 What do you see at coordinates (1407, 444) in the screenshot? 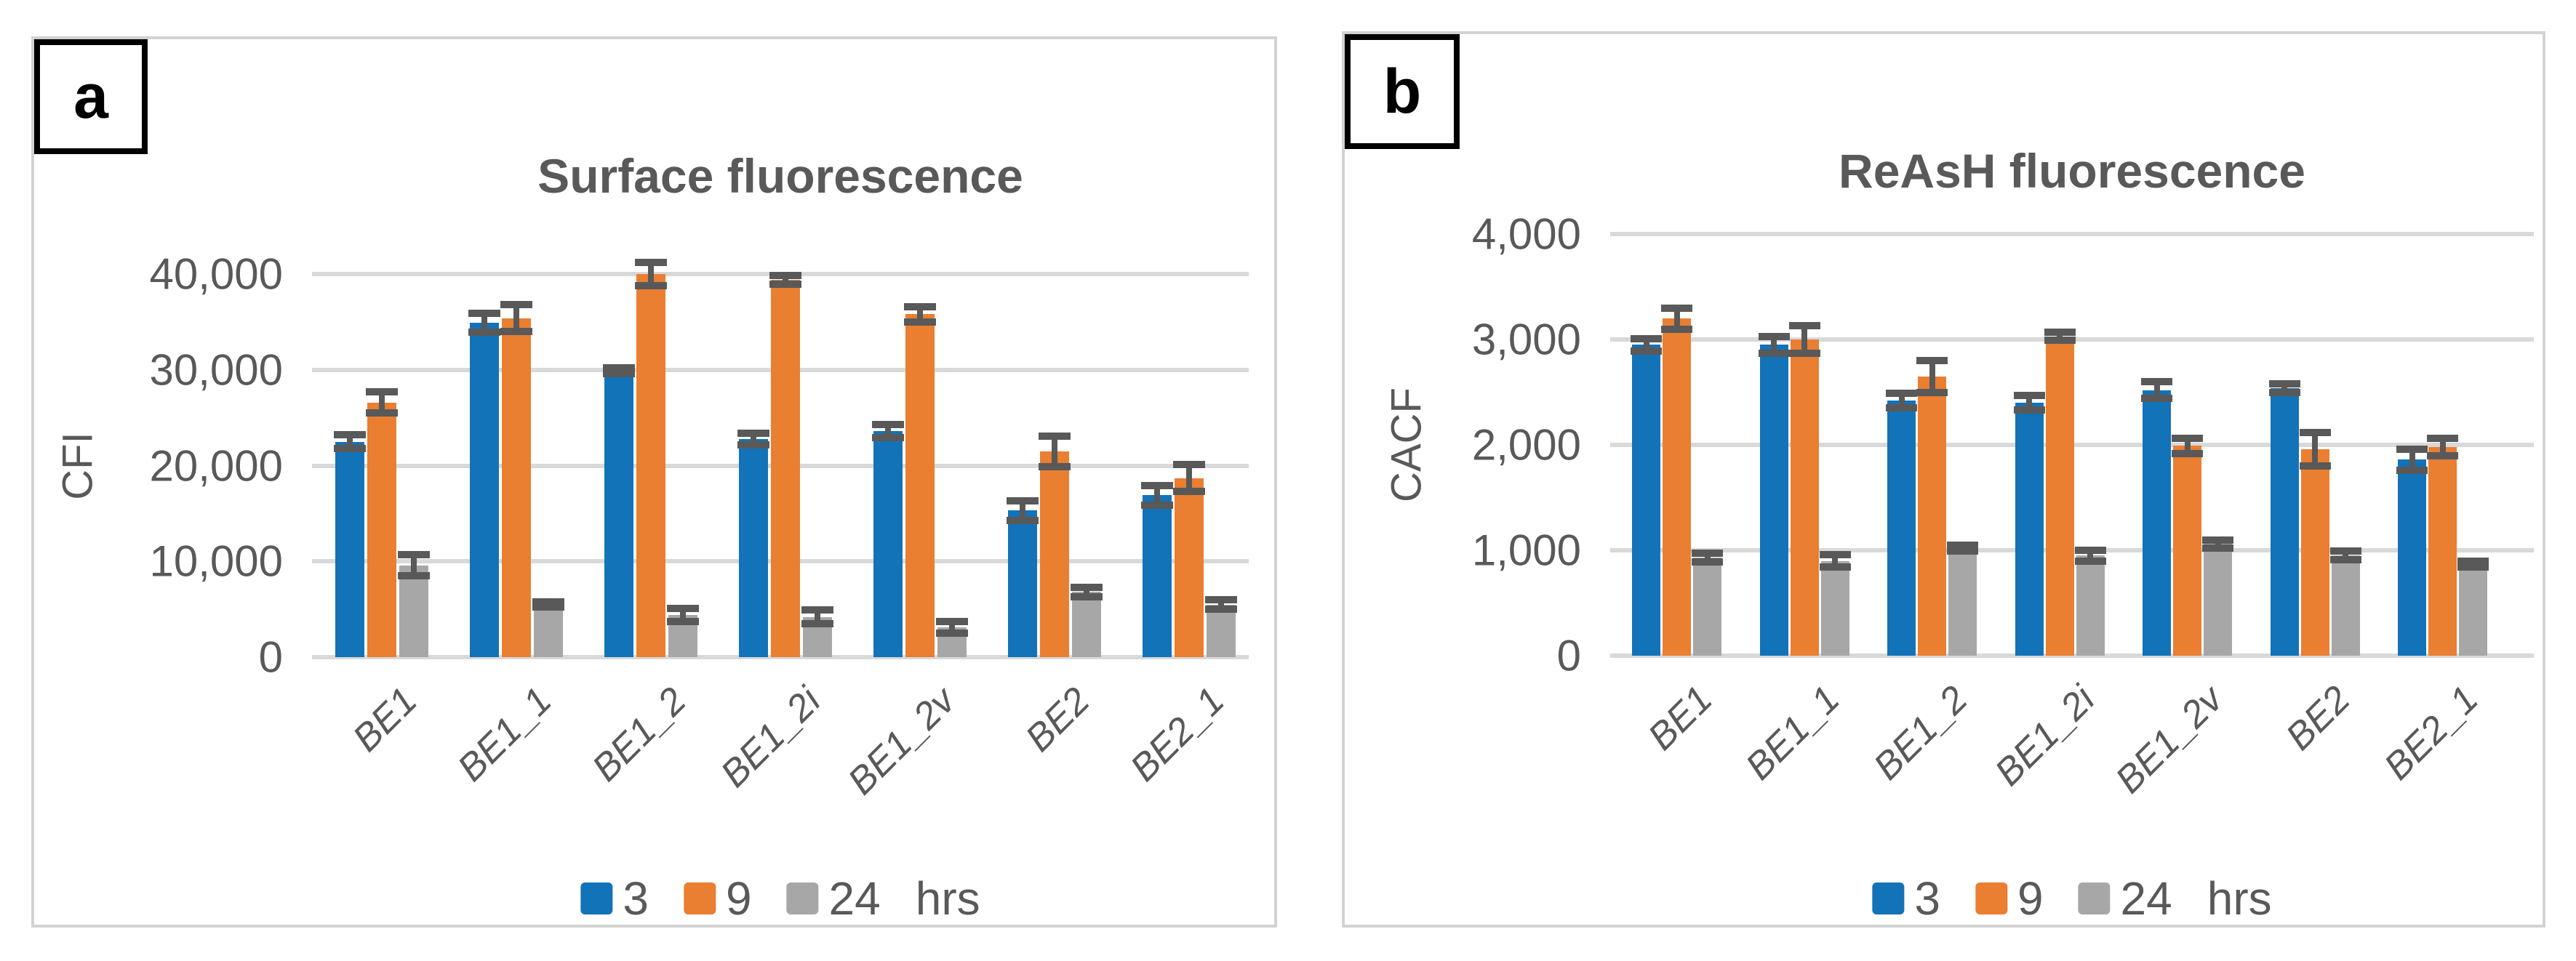
I see `chart-b-y-axis-title: CACF` at bounding box center [1407, 444].